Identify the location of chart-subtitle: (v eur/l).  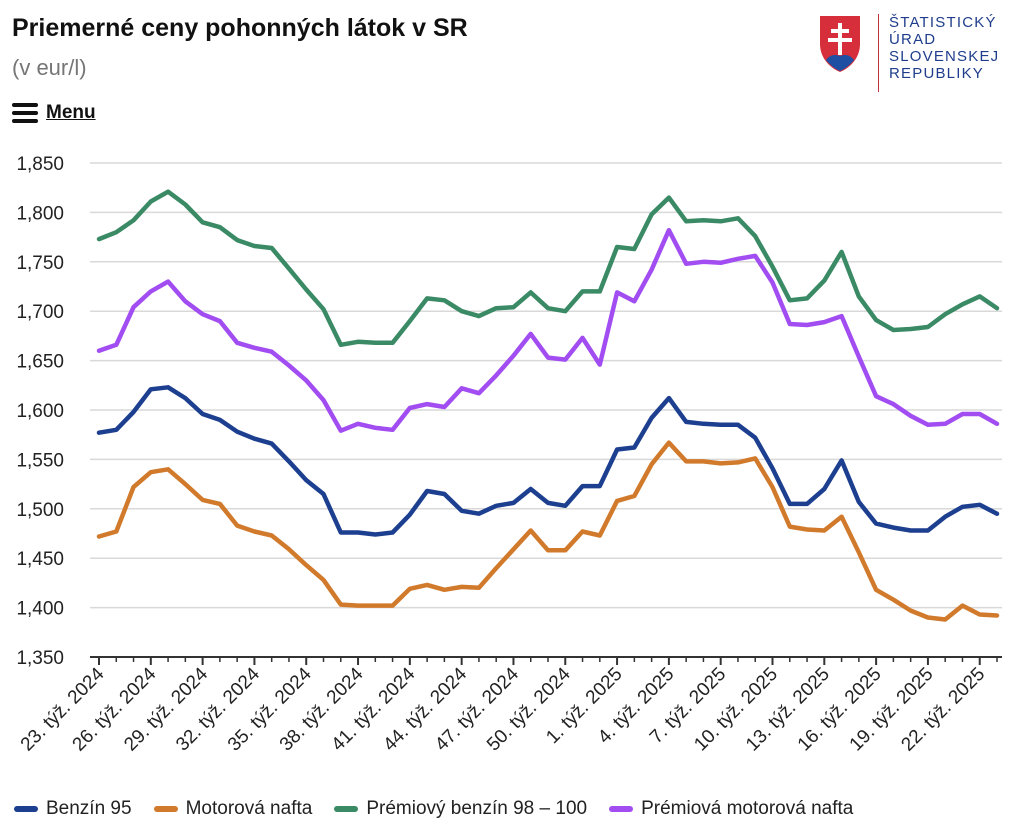
(49, 67).